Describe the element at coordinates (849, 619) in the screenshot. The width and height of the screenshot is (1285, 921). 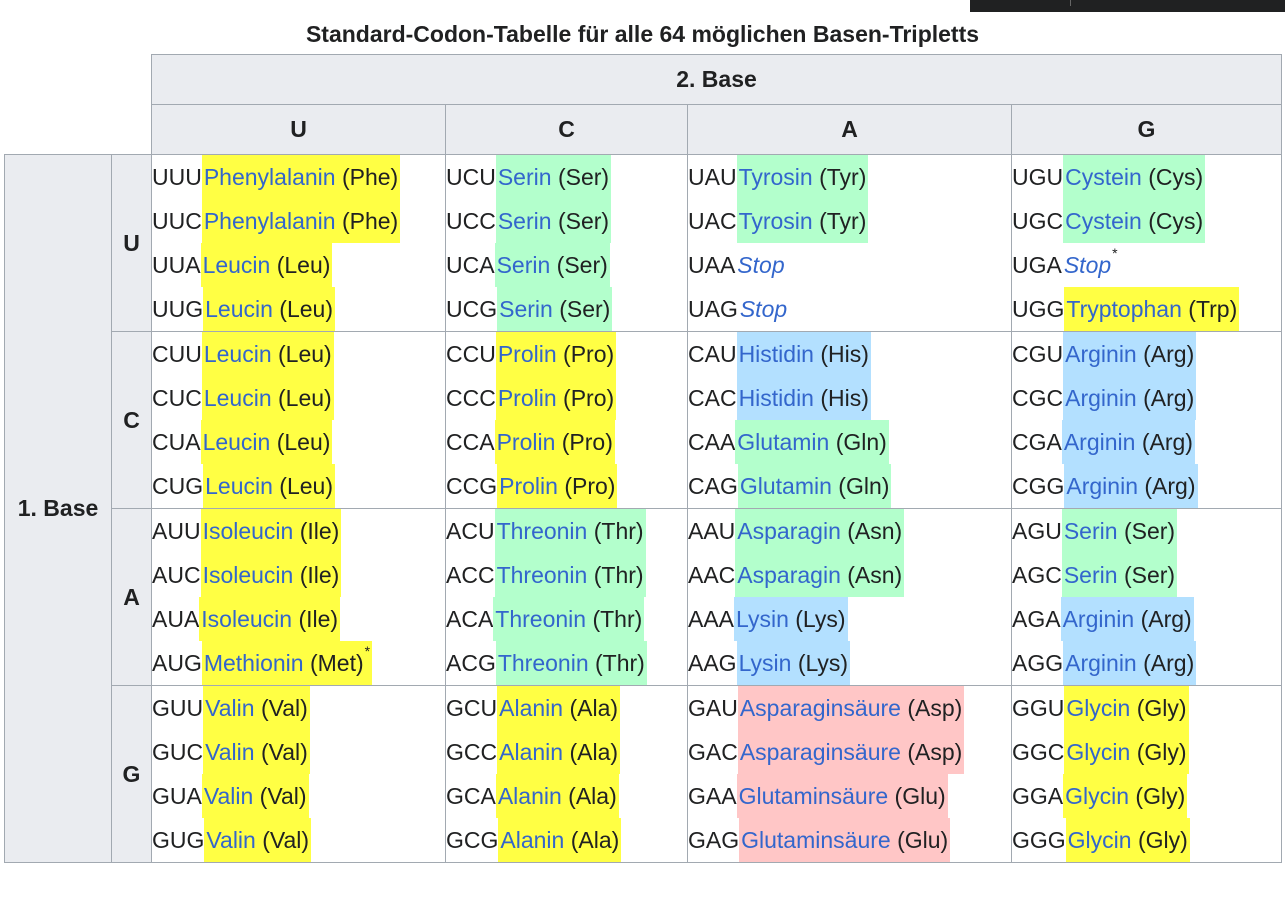
I see `codon-entry: AAALysin (Lys)` at that location.